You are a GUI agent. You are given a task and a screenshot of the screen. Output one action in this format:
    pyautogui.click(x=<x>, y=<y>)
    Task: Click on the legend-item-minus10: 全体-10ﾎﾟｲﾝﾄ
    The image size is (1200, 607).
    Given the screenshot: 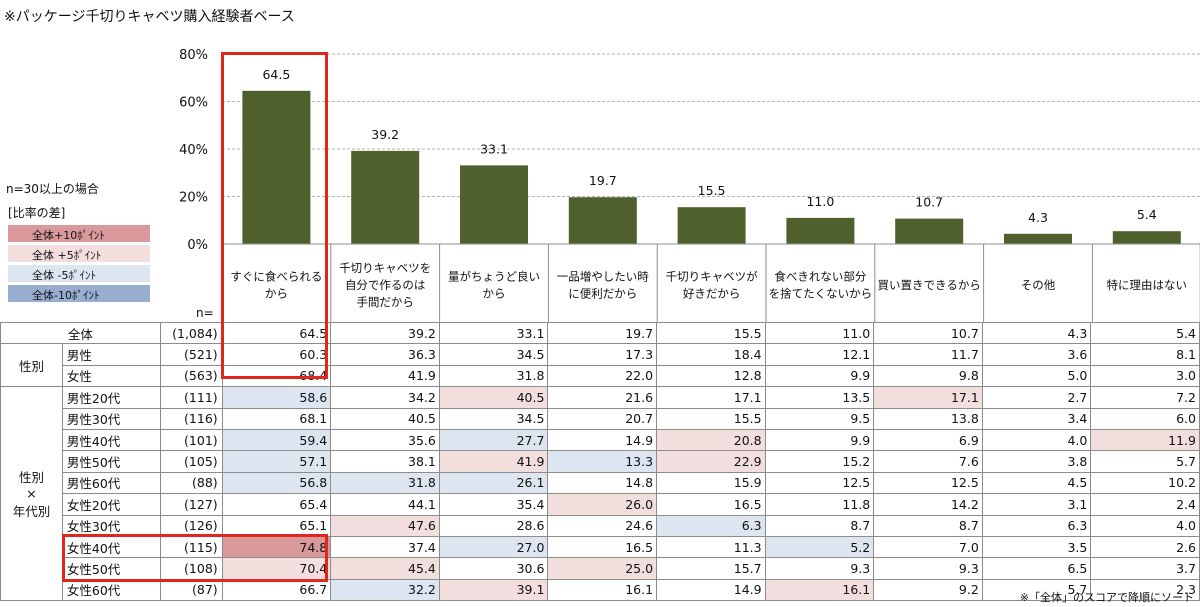 What is the action you would take?
    pyautogui.click(x=79, y=294)
    